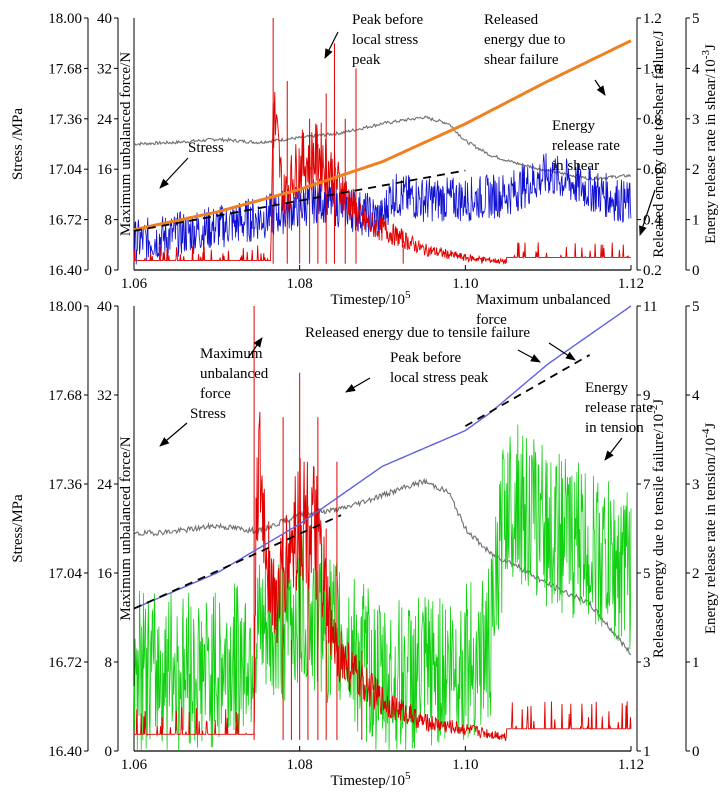  Describe the element at coordinates (647, 752) in the screenshot. I see `energy-tick-label: 1` at that location.